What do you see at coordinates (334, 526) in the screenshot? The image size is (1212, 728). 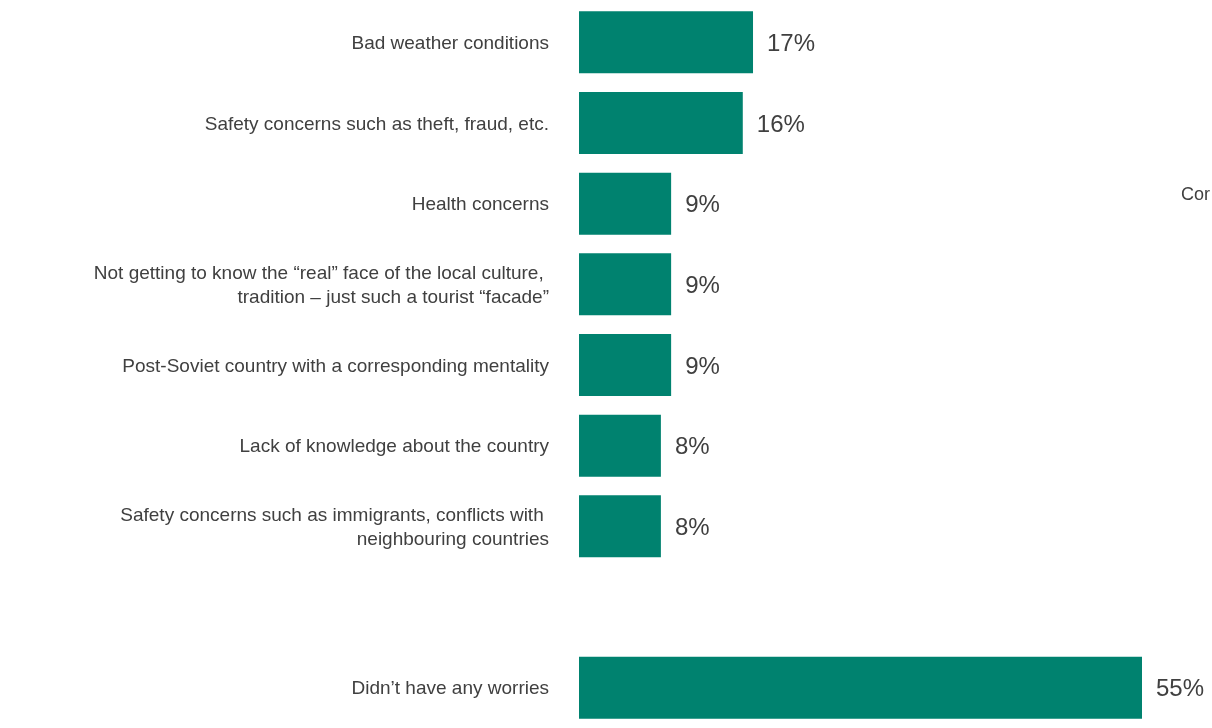 I see `y-tick-label: Safety concerns such as immigrants, conflicts with neighbouring countries` at bounding box center [334, 526].